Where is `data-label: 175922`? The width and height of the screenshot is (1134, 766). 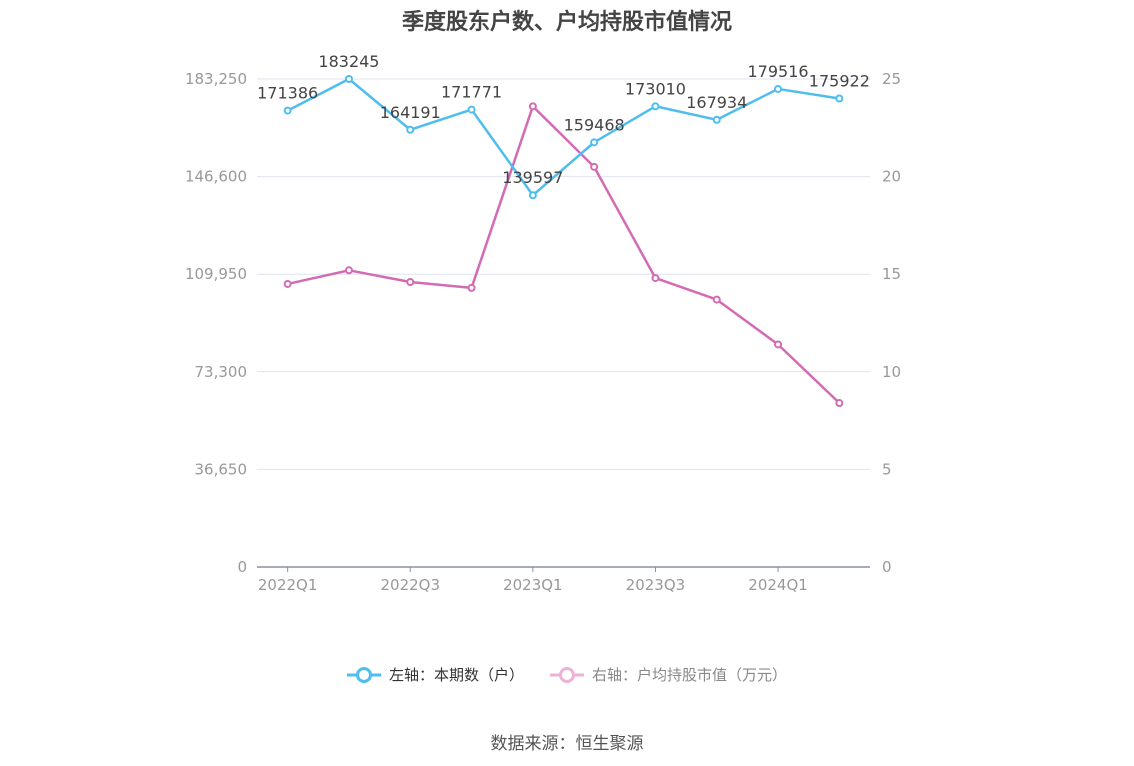
data-label: 175922 is located at coordinates (839, 81).